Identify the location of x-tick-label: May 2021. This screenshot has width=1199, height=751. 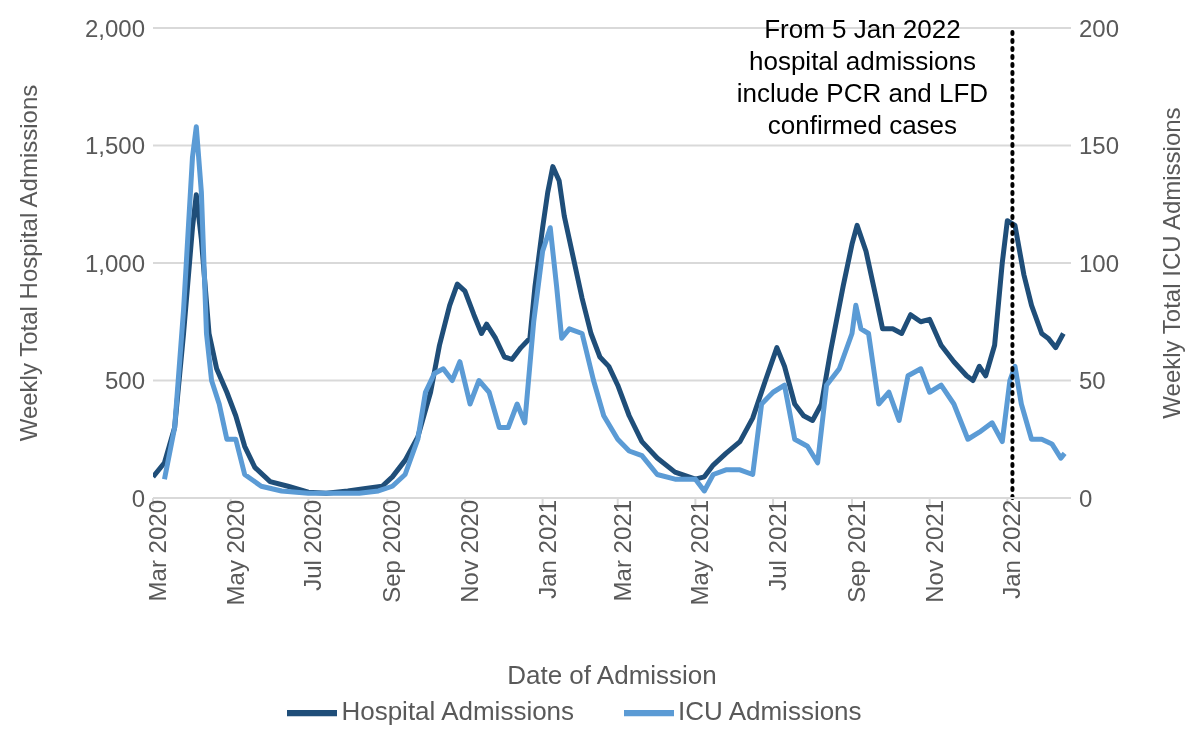
(700, 553).